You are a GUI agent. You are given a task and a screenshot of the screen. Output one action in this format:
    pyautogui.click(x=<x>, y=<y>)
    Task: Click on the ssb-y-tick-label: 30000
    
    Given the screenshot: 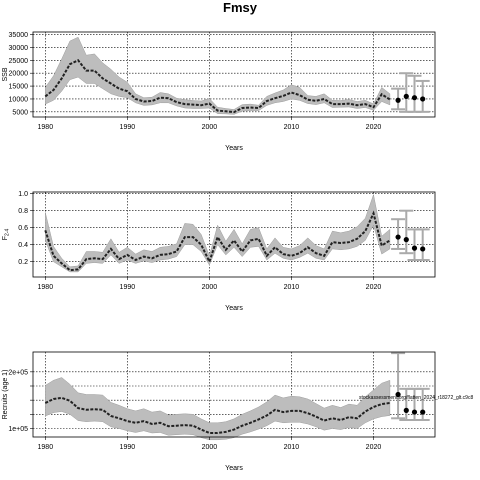 What is the action you would take?
    pyautogui.click(x=19, y=48)
    